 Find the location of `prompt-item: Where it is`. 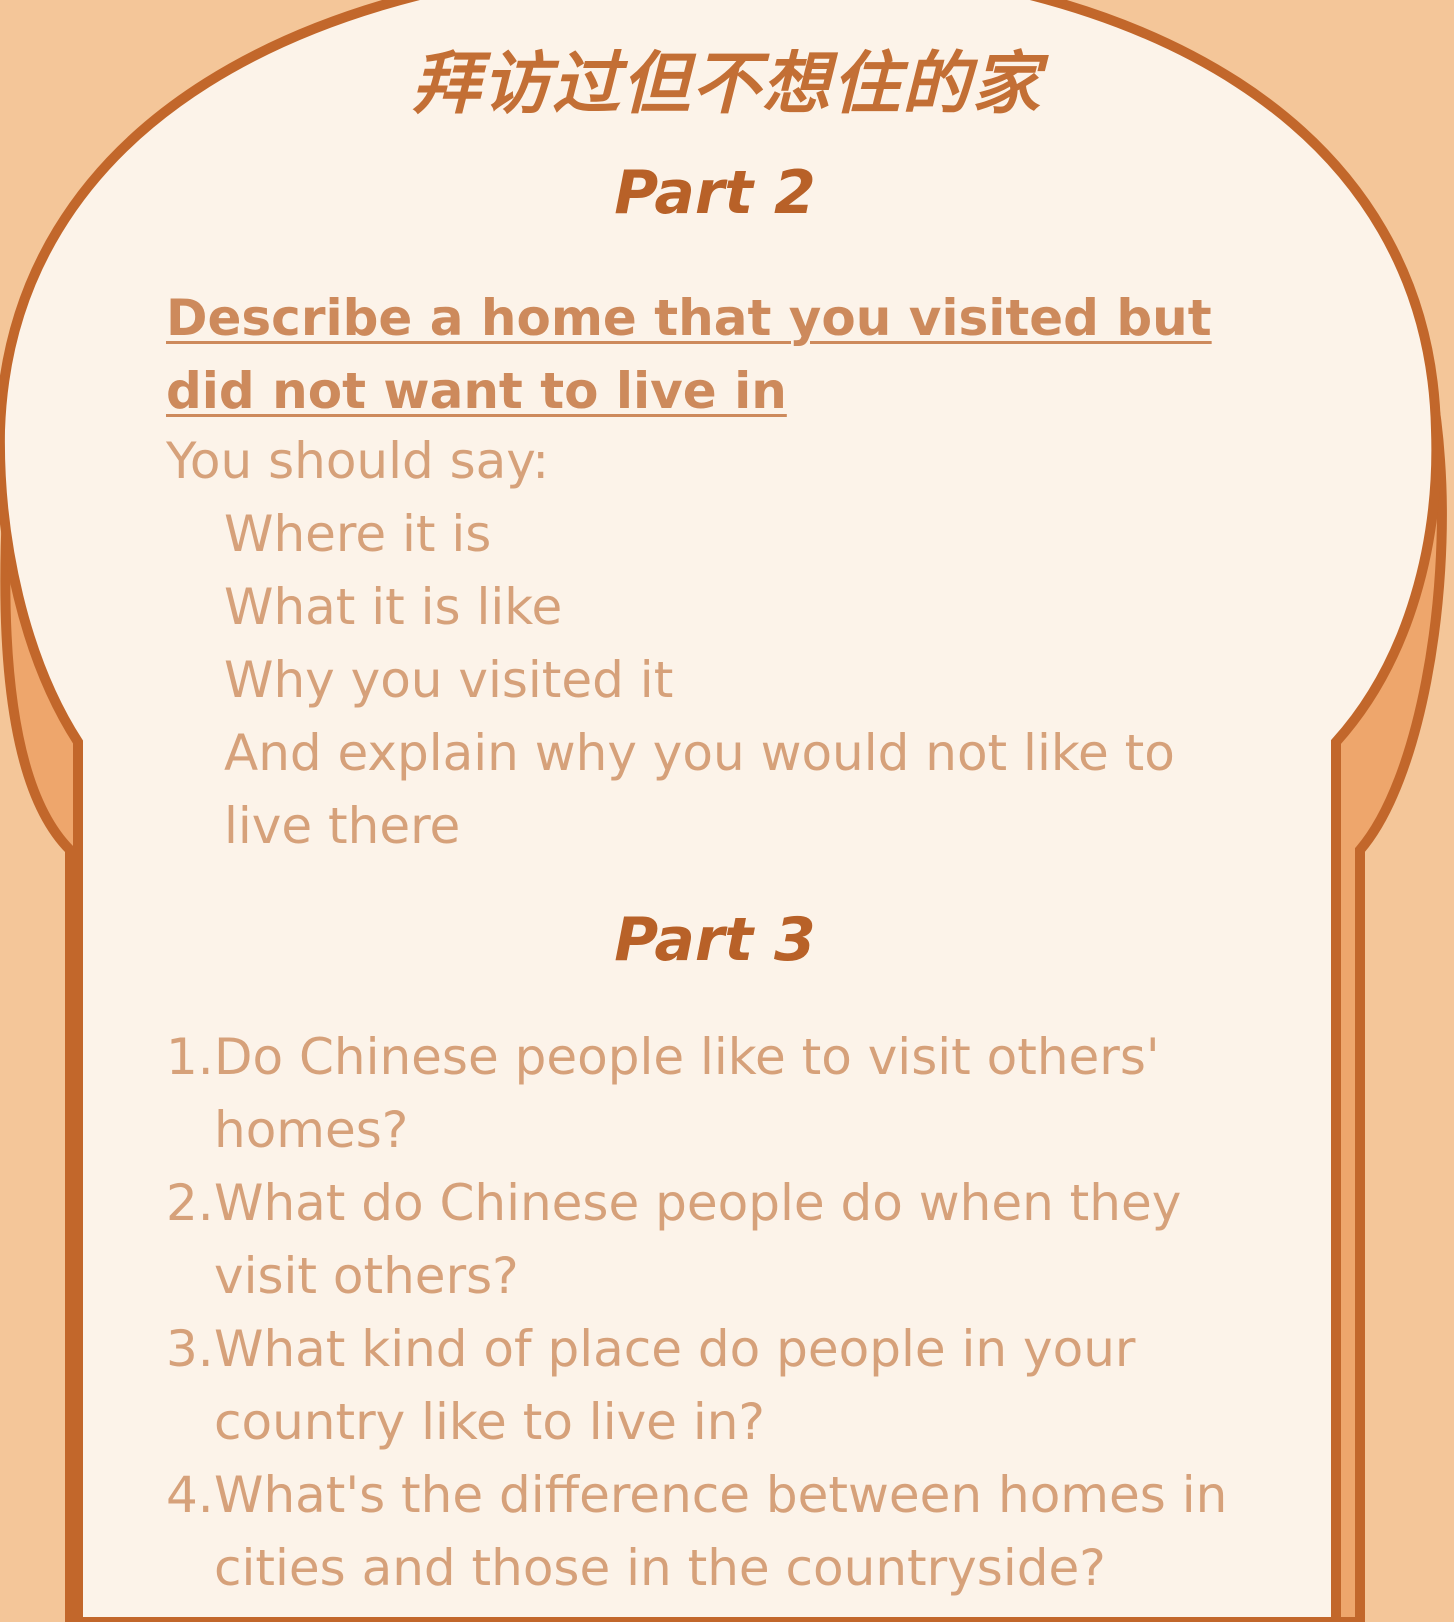

prompt-item: Where it is is located at coordinates (358, 534).